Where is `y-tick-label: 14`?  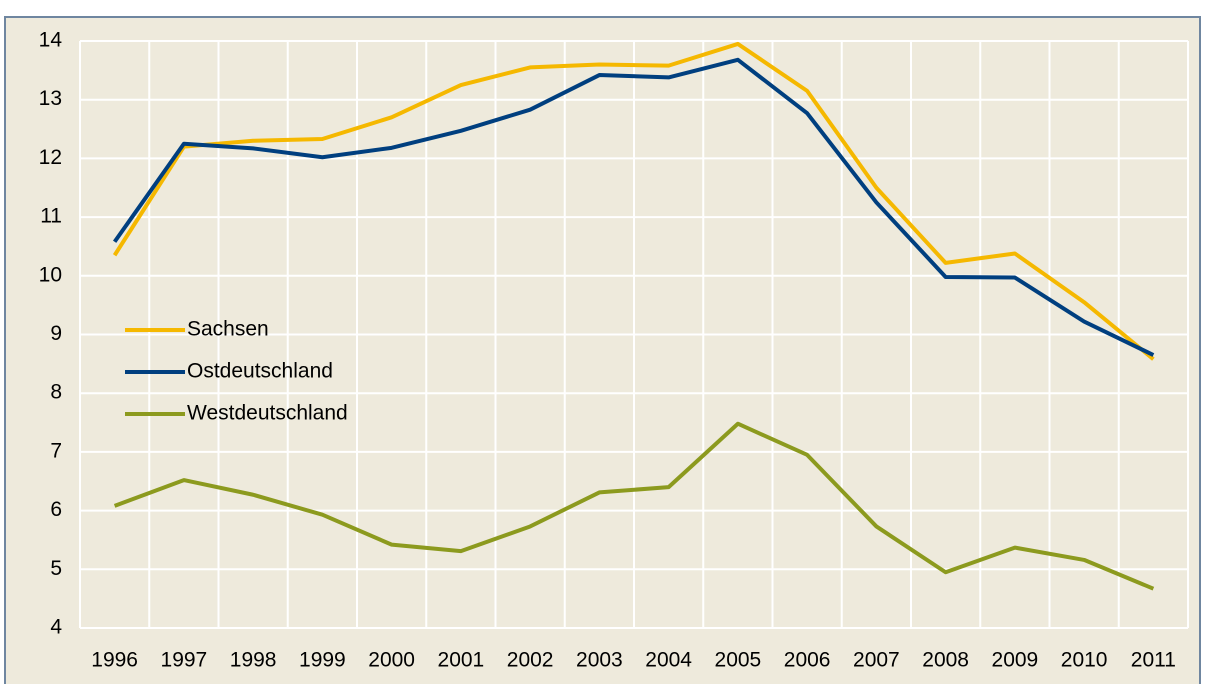 y-tick-label: 14 is located at coordinates (51, 40).